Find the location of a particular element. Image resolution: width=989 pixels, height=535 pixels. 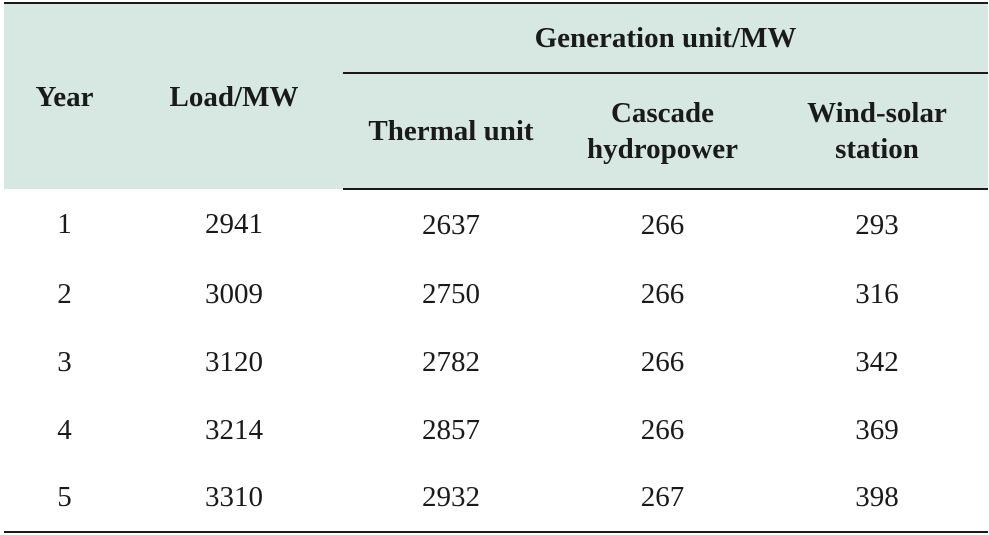

wind-cell: 316 is located at coordinates (877, 293).